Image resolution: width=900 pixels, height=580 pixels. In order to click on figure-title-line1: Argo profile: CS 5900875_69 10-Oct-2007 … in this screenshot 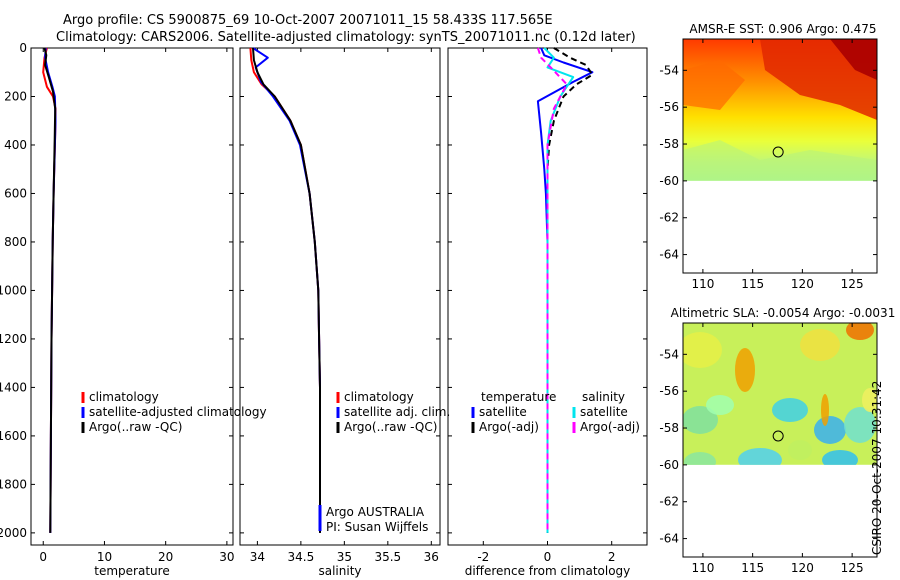, I will do `click(308, 20)`.